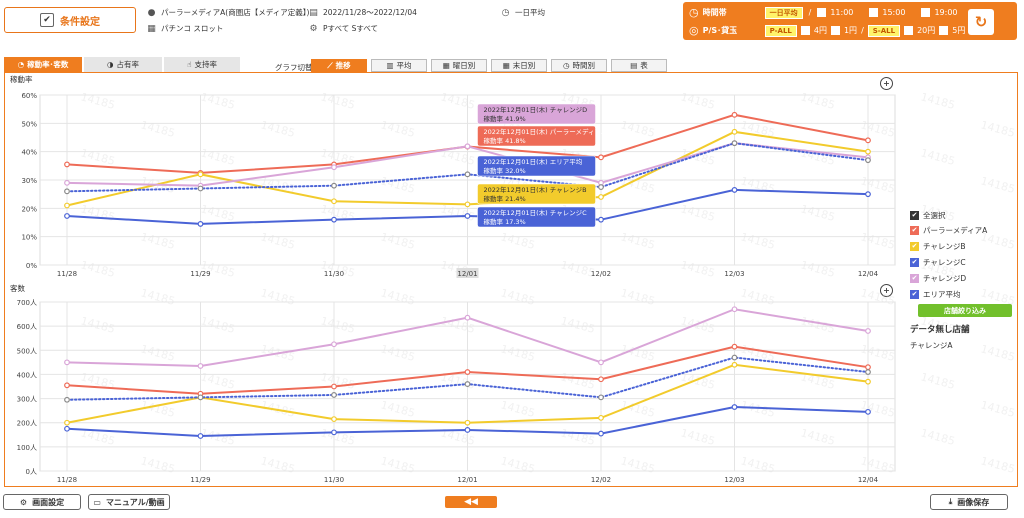  I want to click on tab-operation-rate: ◔ 稼動率･客数, so click(43, 64).